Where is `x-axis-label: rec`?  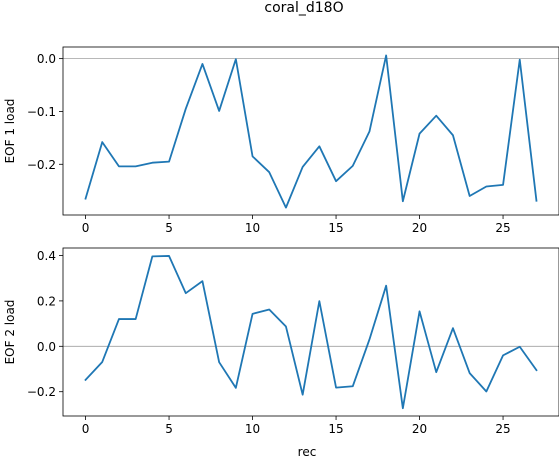 x-axis-label: rec is located at coordinates (307, 452).